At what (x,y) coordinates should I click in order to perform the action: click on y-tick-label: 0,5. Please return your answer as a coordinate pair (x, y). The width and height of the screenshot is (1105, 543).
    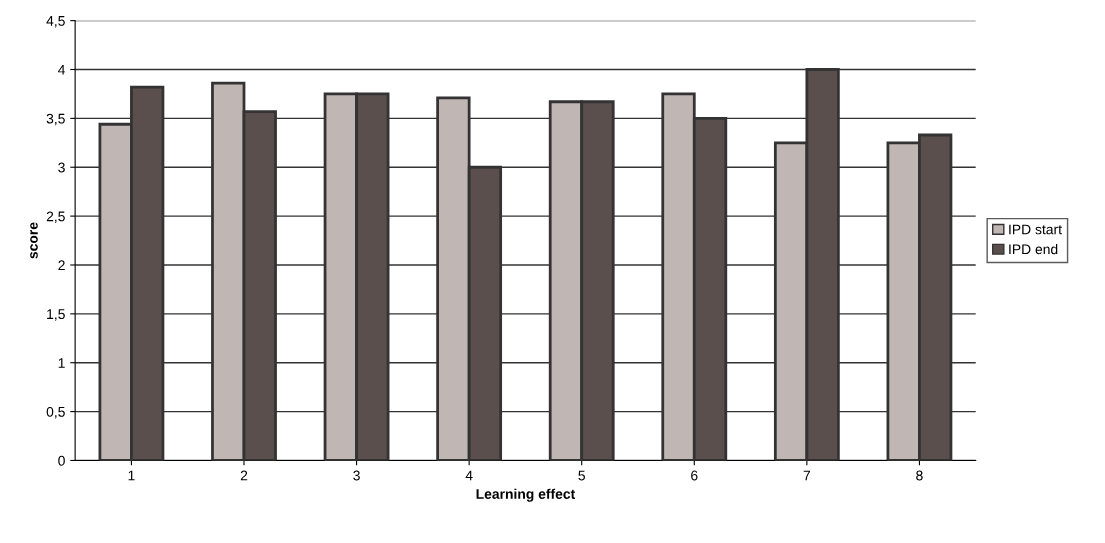
    Looking at the image, I should click on (55, 412).